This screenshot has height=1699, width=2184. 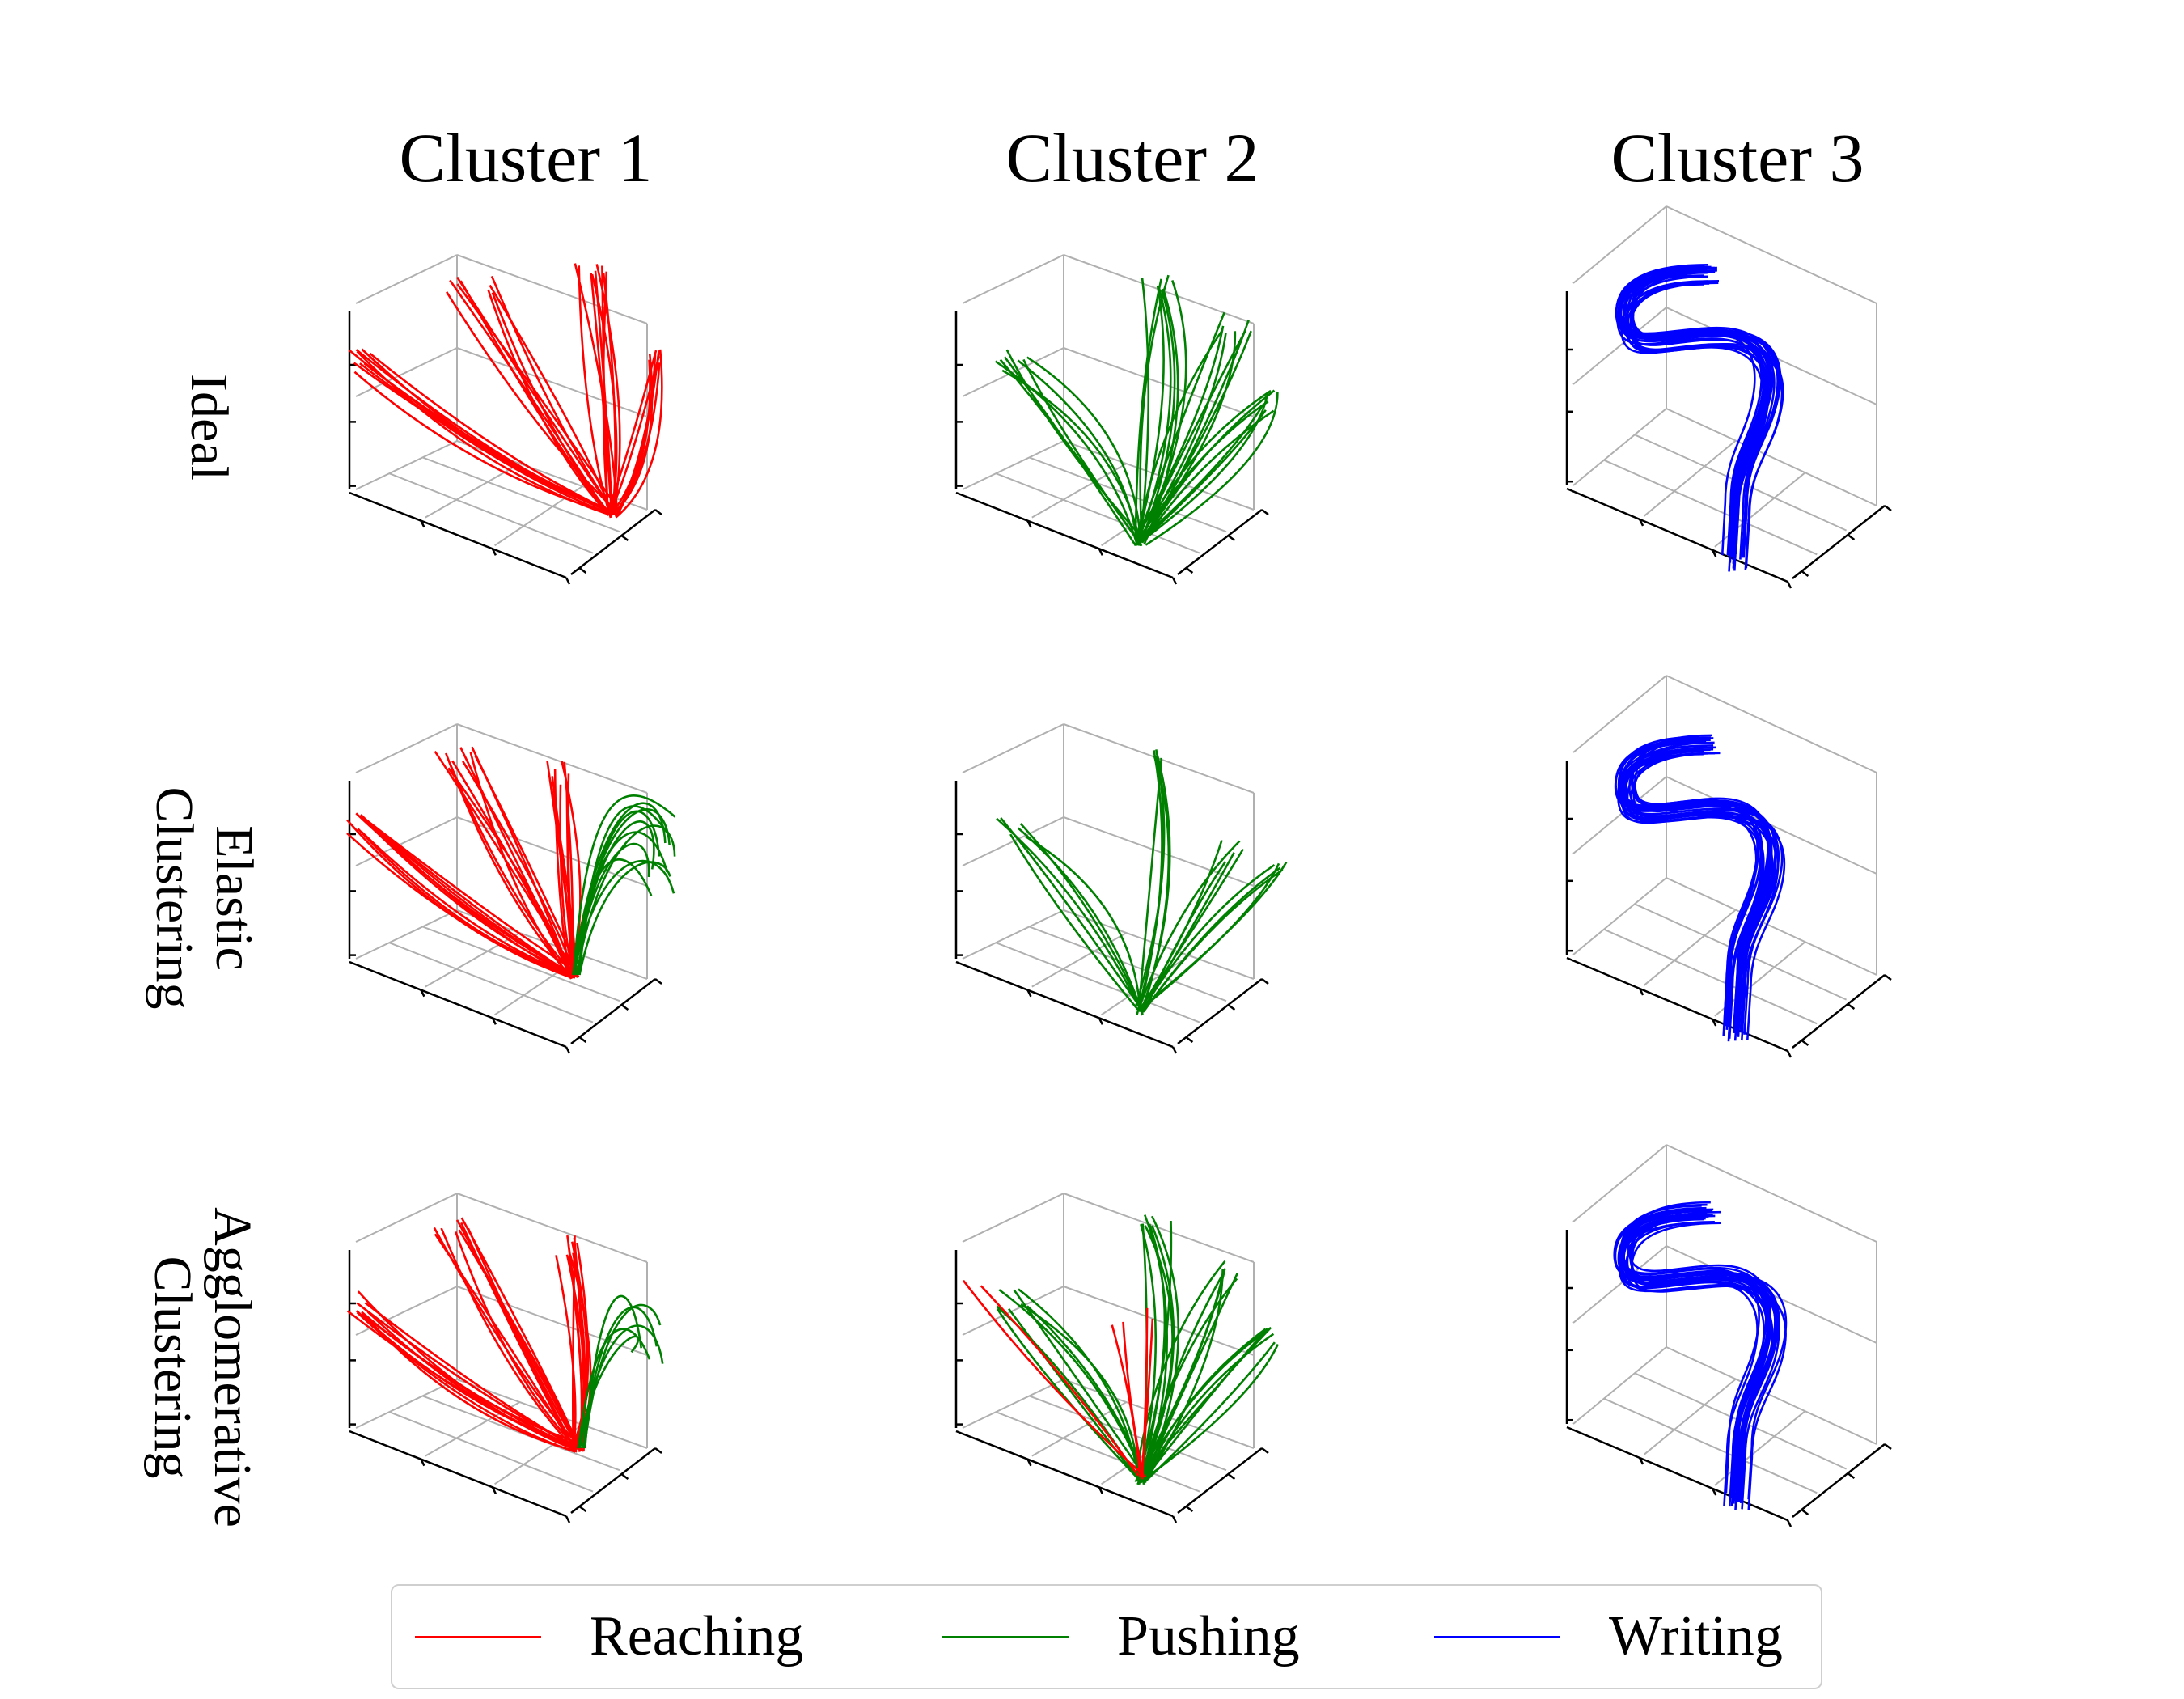 What do you see at coordinates (1106, 1636) in the screenshot?
I see `legend: Reaching Pushing Writing` at bounding box center [1106, 1636].